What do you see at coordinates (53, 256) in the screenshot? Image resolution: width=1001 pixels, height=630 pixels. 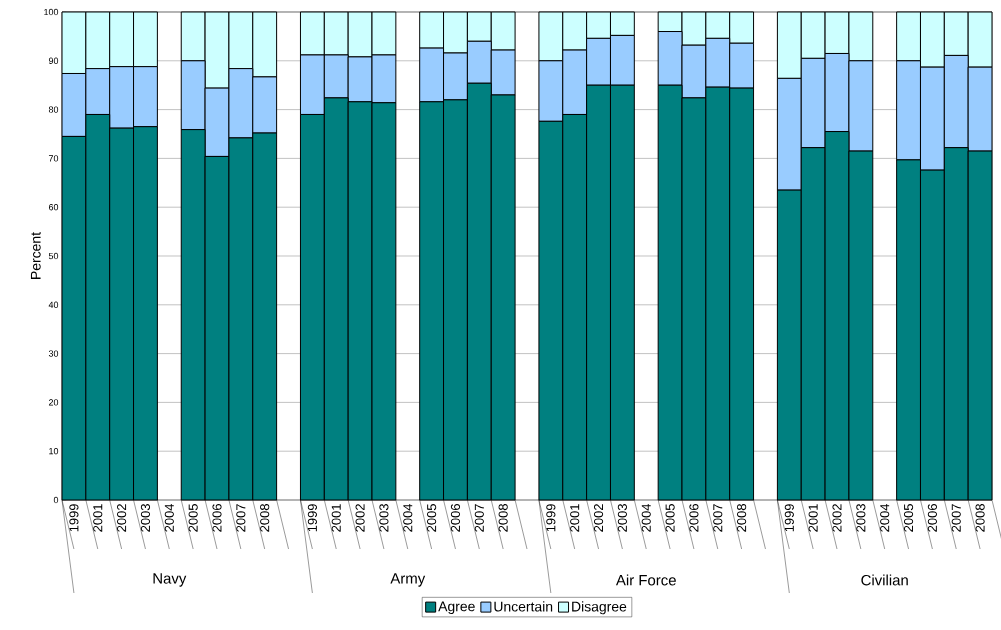 I see `y-tick-label: 50` at bounding box center [53, 256].